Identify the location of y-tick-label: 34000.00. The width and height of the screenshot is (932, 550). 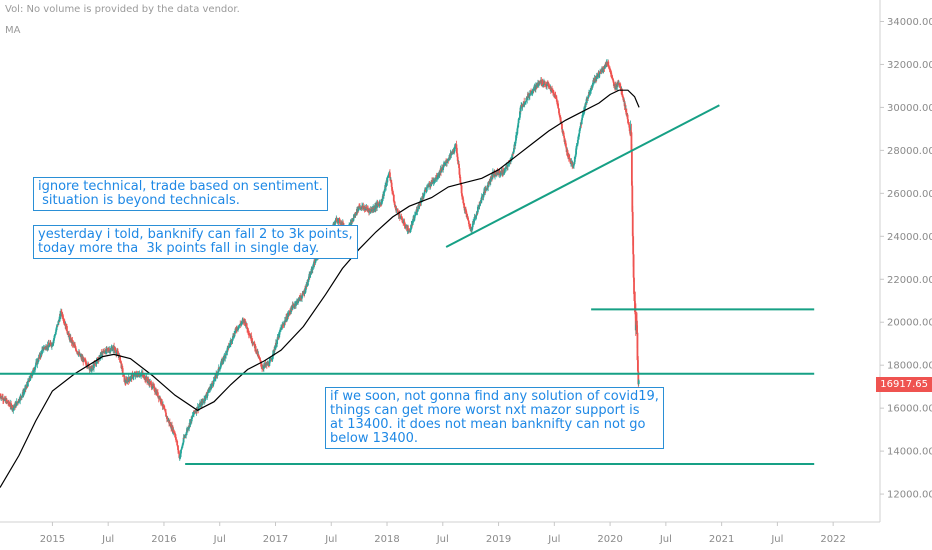
(909, 22).